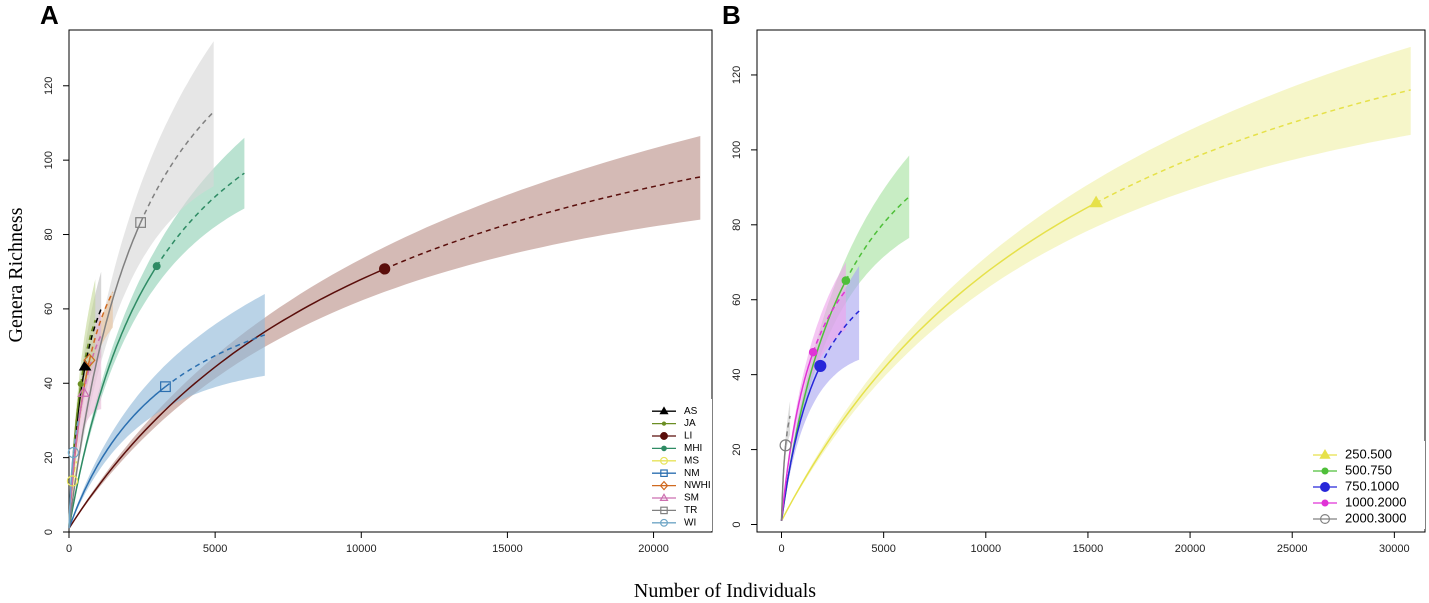 Image resolution: width=1429 pixels, height=603 pixels. What do you see at coordinates (664, 436) in the screenshot?
I see `legend-marker-li` at bounding box center [664, 436].